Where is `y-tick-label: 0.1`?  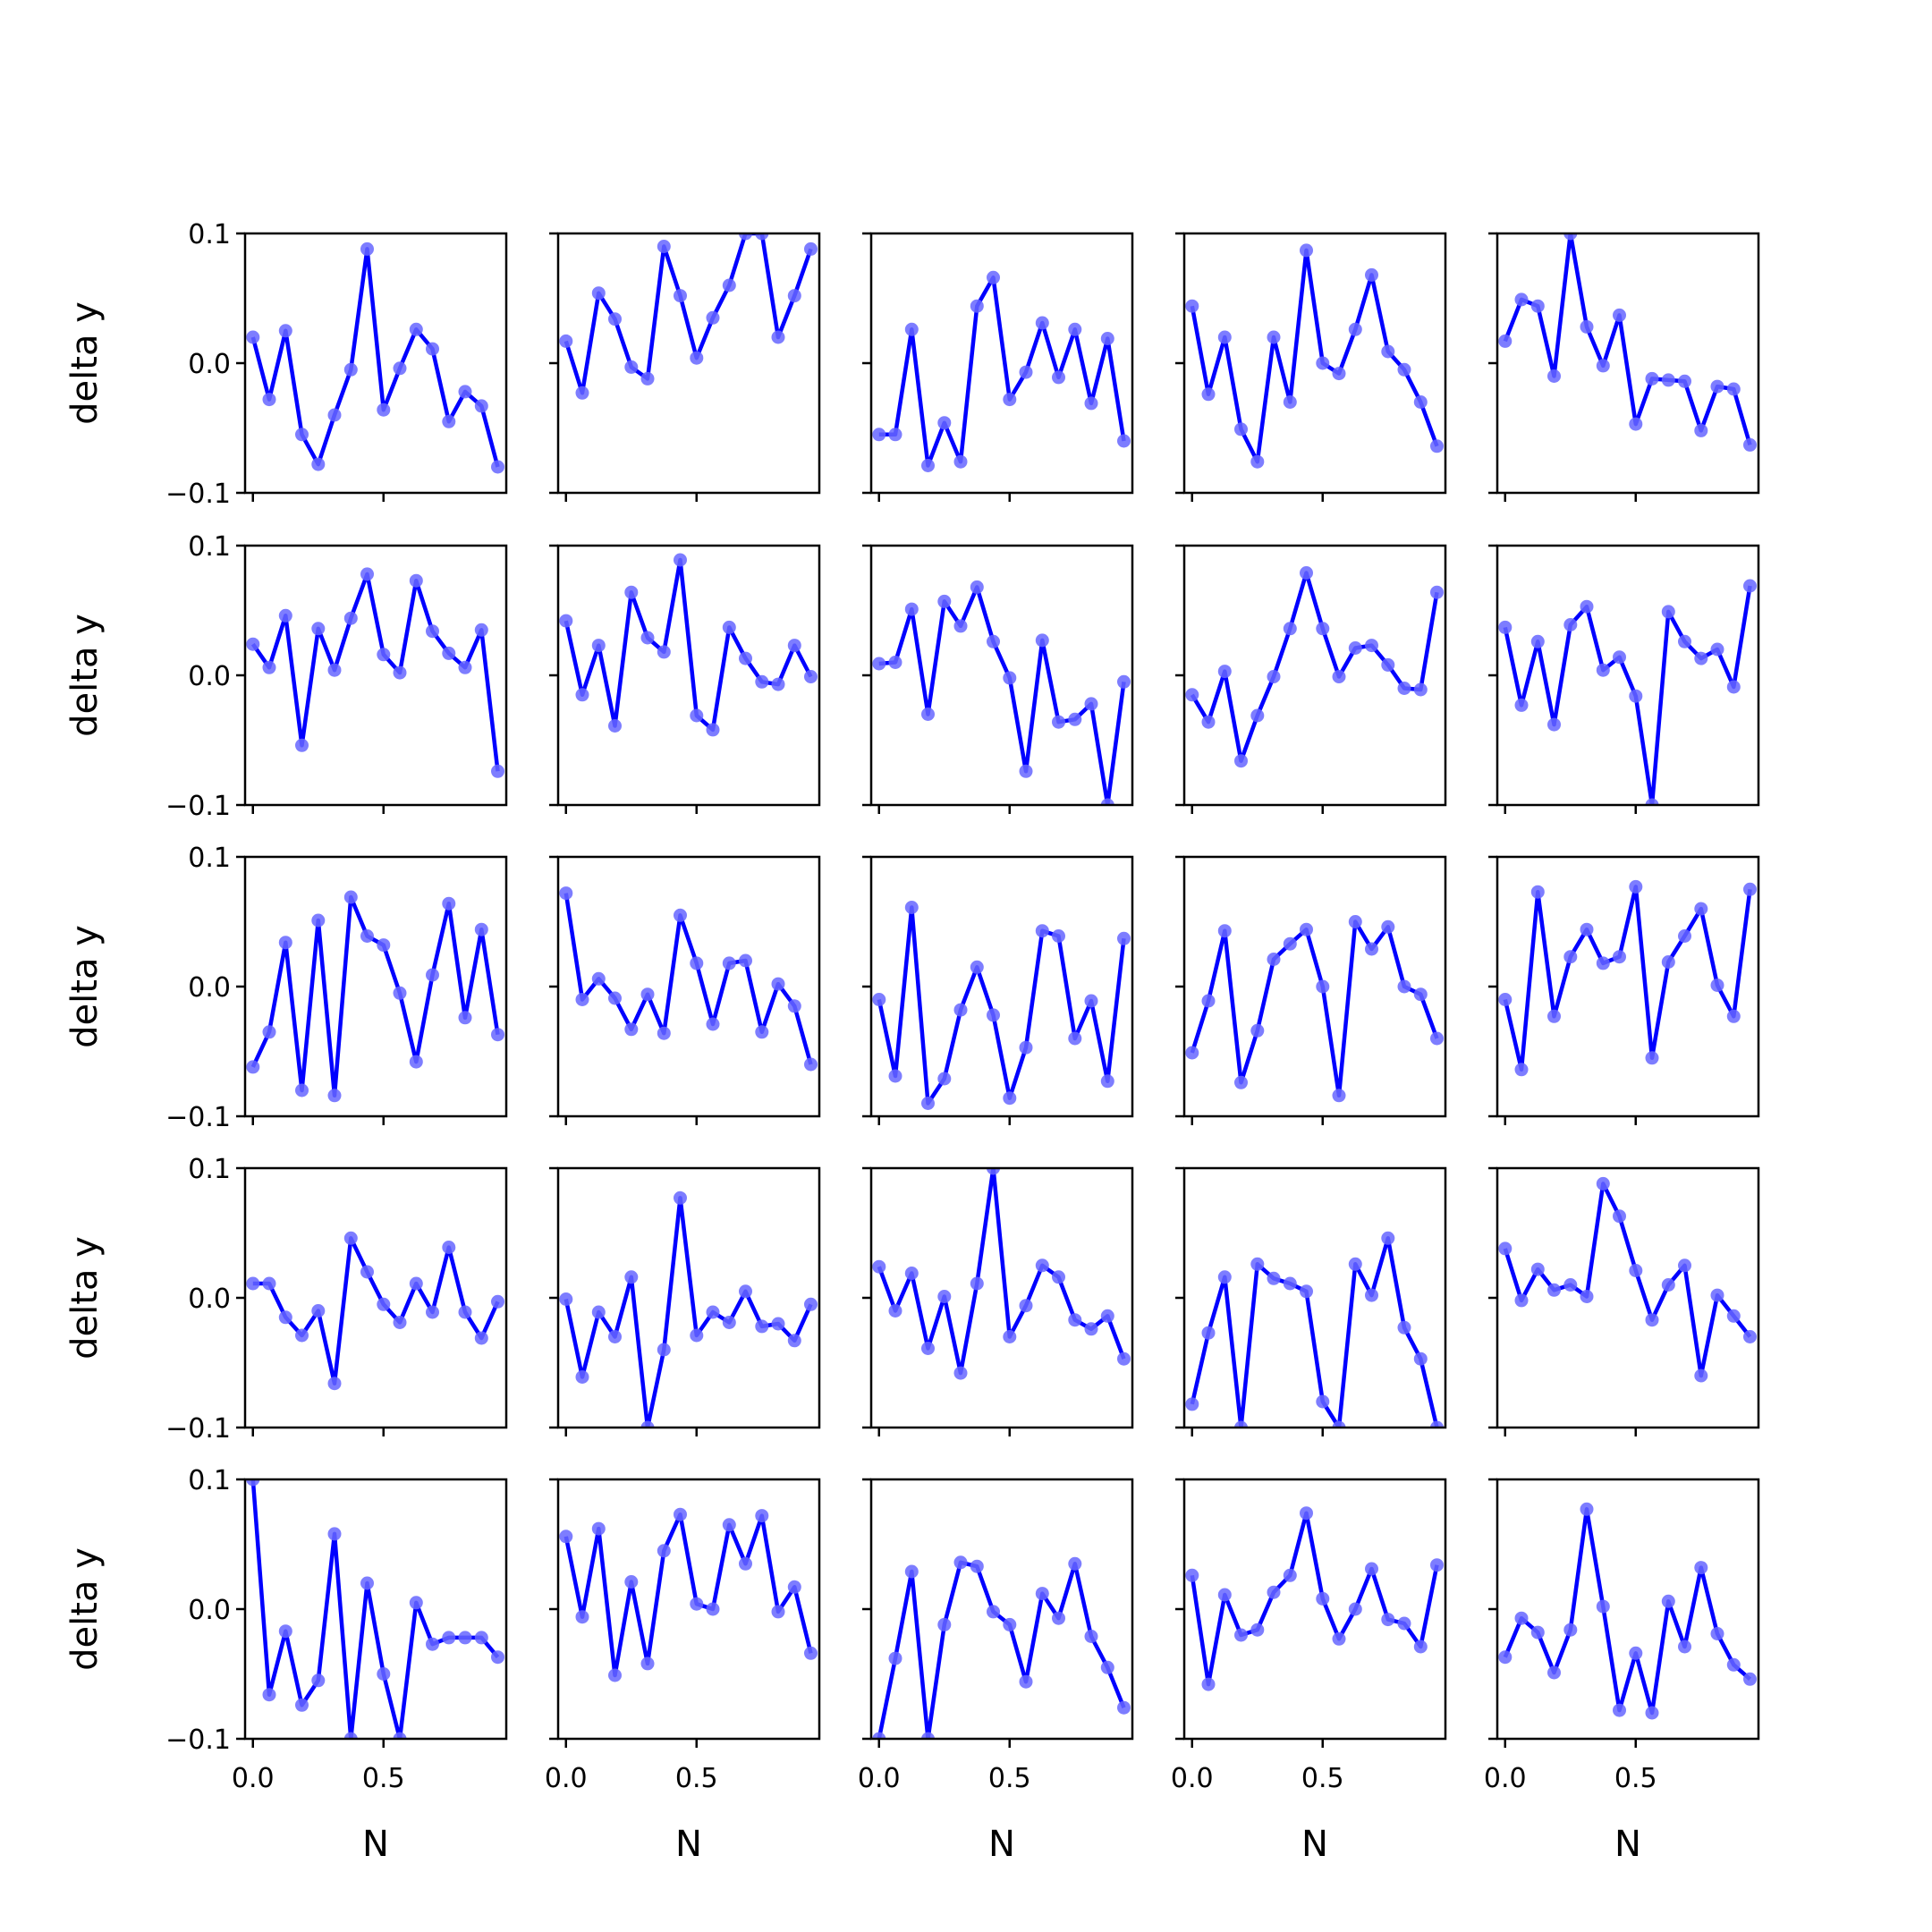 y-tick-label: 0.1 is located at coordinates (209, 547).